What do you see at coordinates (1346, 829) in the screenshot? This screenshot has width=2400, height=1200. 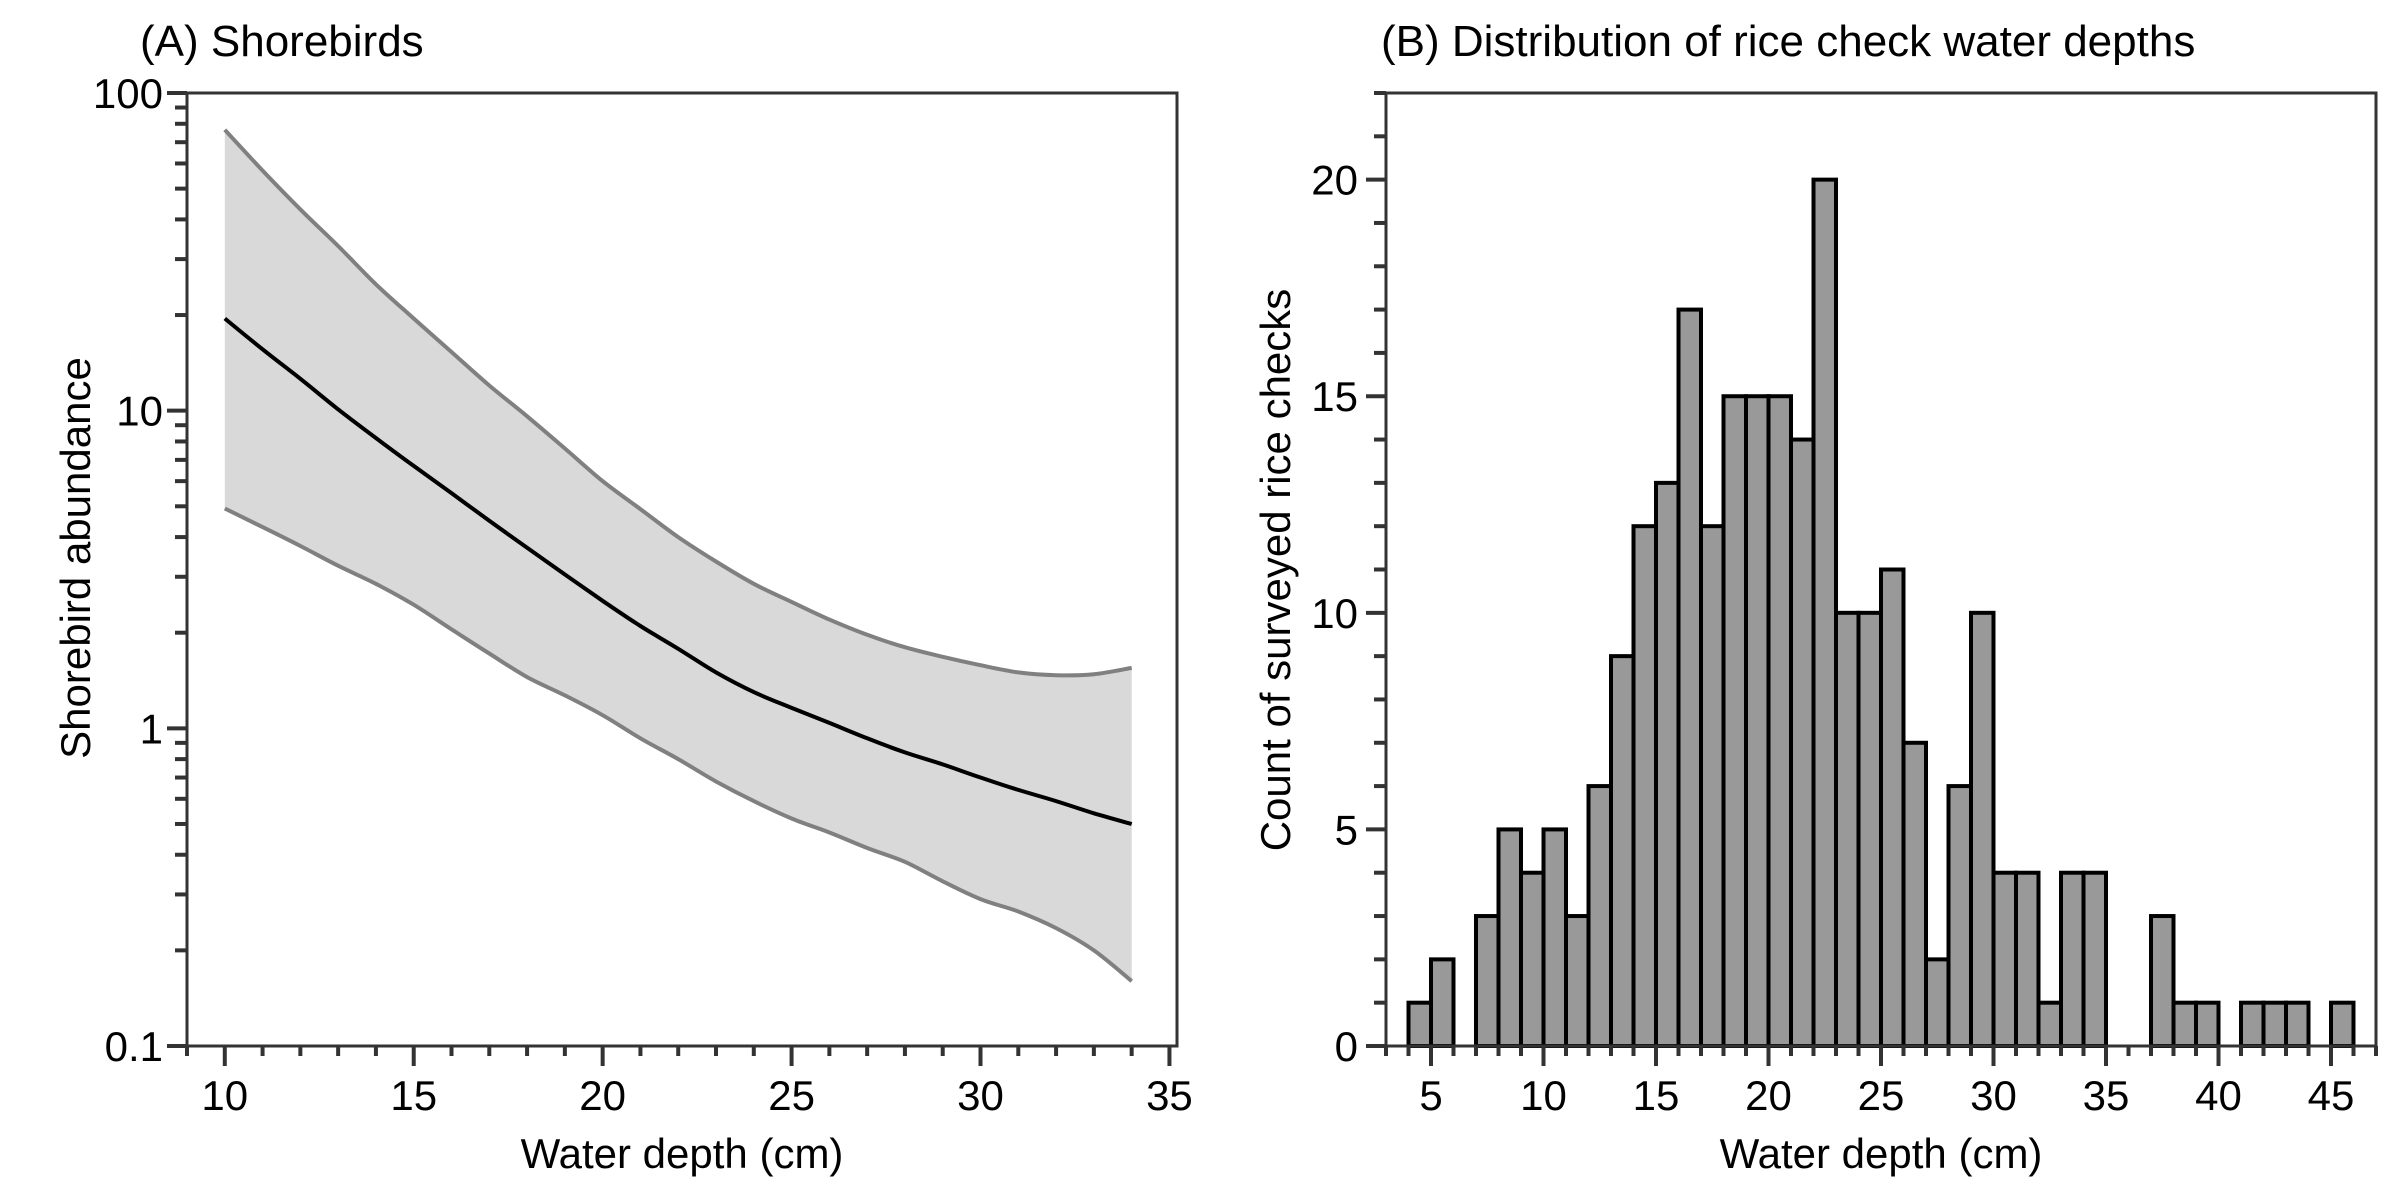 I see `y-tick-label: 5` at bounding box center [1346, 829].